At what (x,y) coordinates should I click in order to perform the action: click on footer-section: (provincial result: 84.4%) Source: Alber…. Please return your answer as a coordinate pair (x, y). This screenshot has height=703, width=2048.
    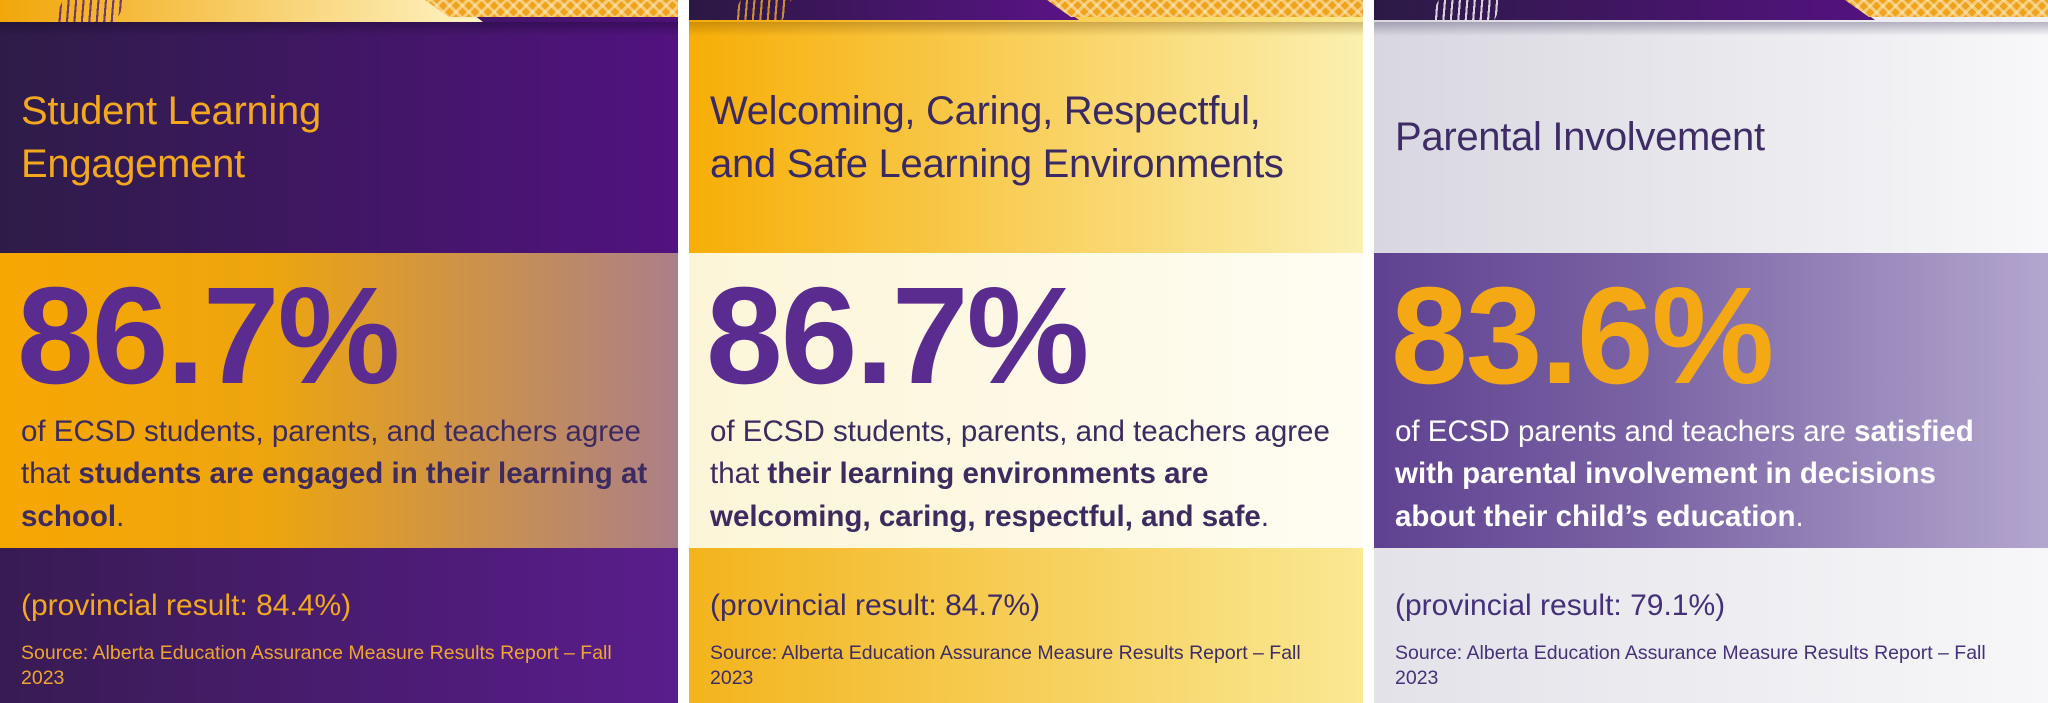
    Looking at the image, I should click on (339, 625).